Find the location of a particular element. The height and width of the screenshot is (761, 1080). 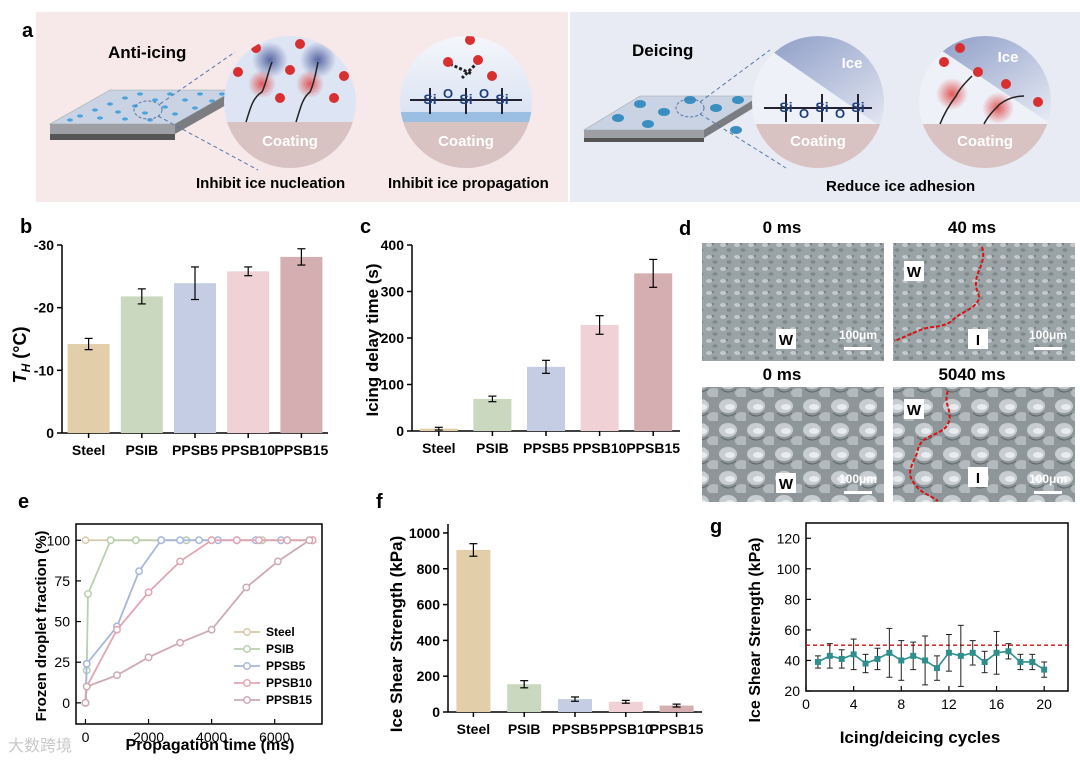

chart-g-xtick-label: 12 is located at coordinates (949, 704).